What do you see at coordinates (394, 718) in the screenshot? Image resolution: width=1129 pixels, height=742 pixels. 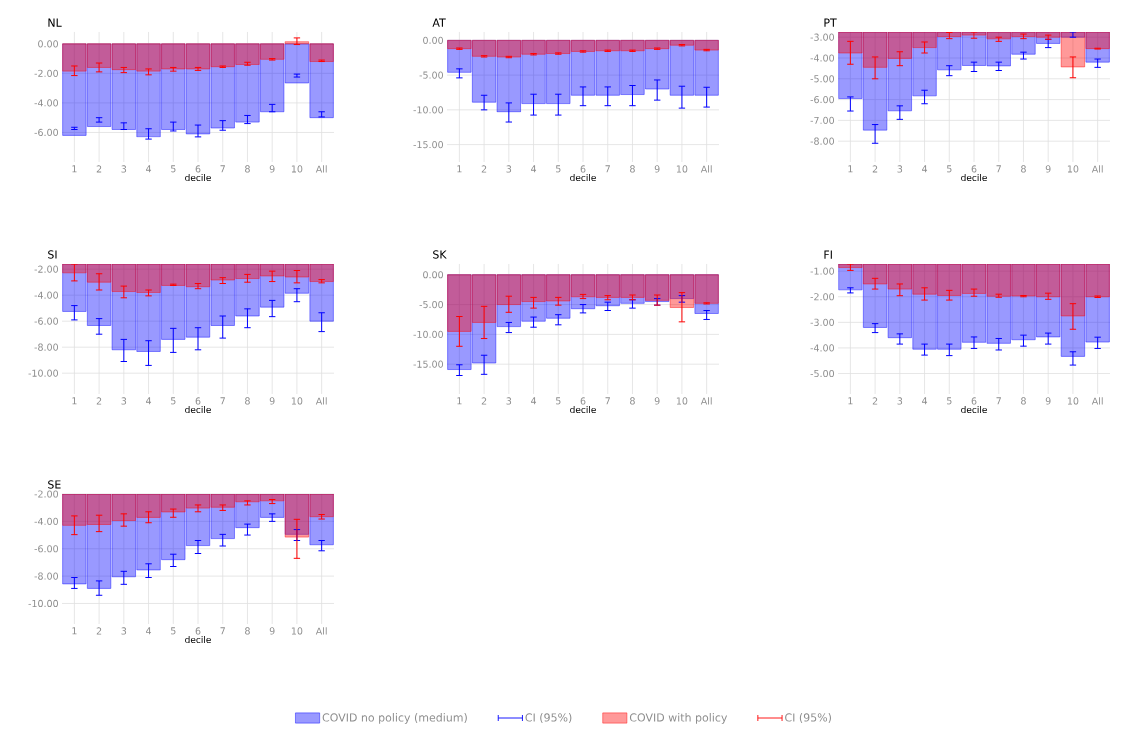 I see `legend-label: COVID no policy (medium)` at bounding box center [394, 718].